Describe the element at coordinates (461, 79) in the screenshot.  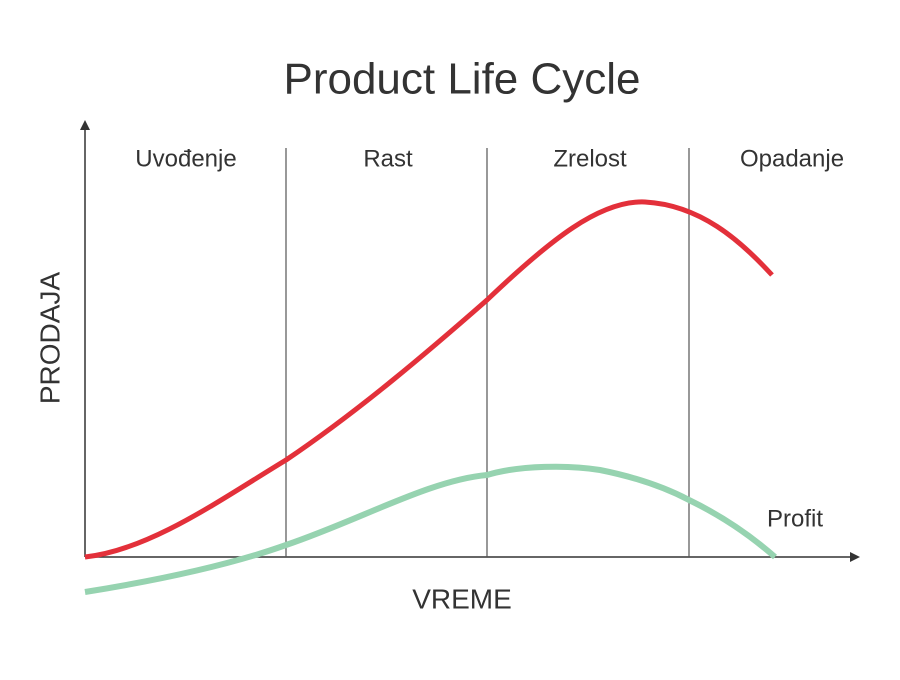
I see `title: Product Life Cycle` at that location.